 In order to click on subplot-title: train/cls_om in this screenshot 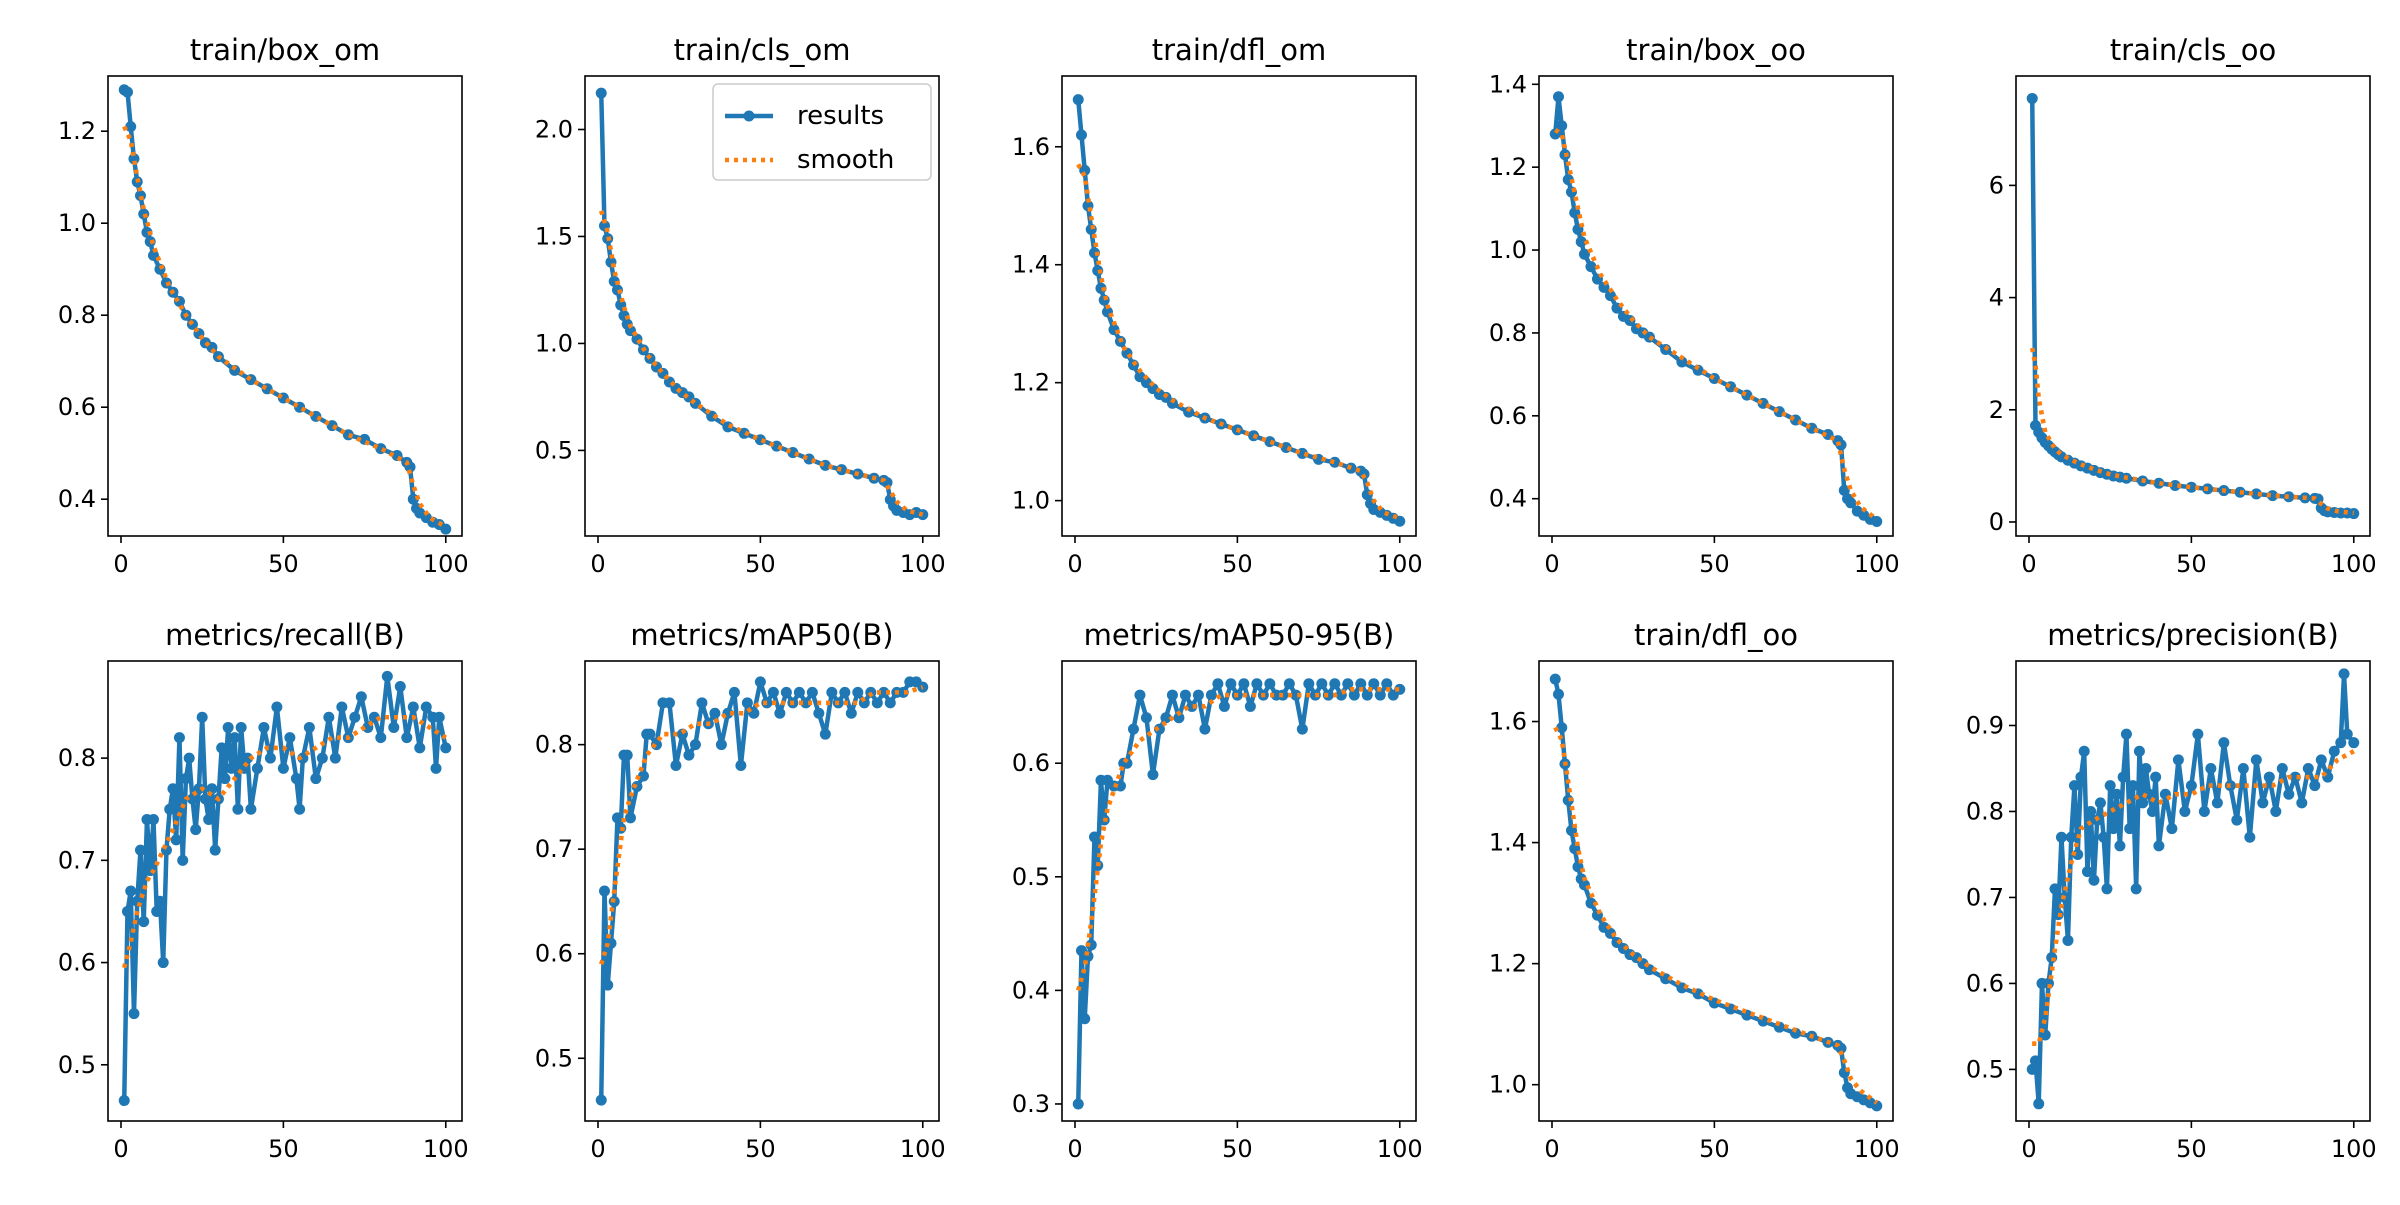, I will do `click(762, 50)`.